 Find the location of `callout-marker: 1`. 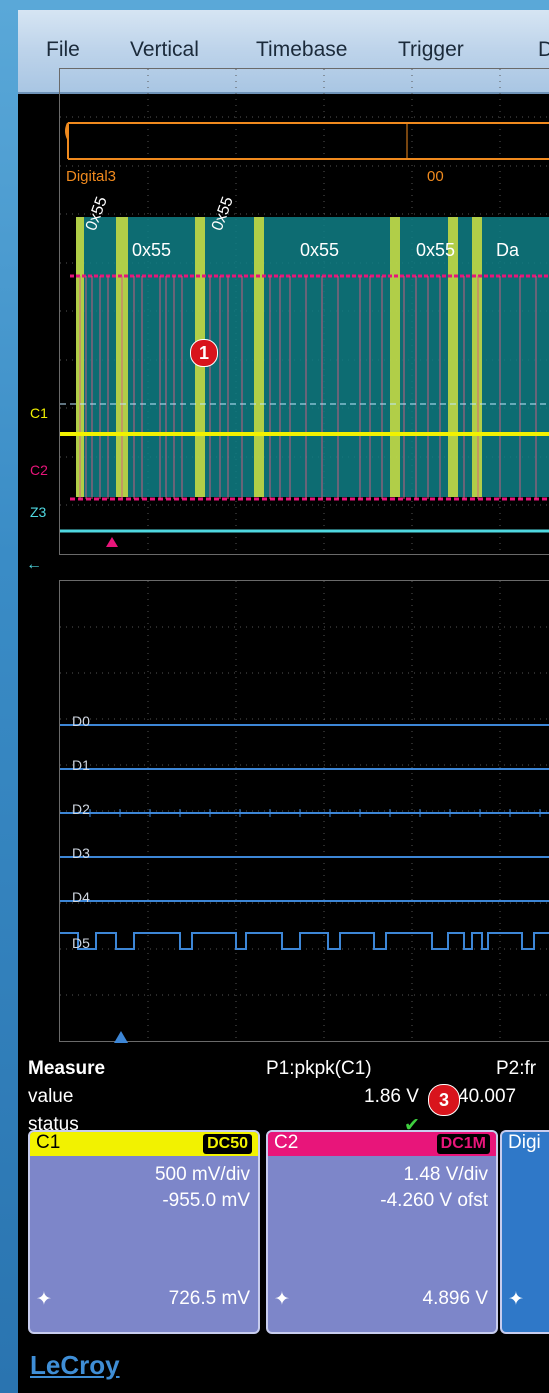

callout-marker: 1 is located at coordinates (204, 353).